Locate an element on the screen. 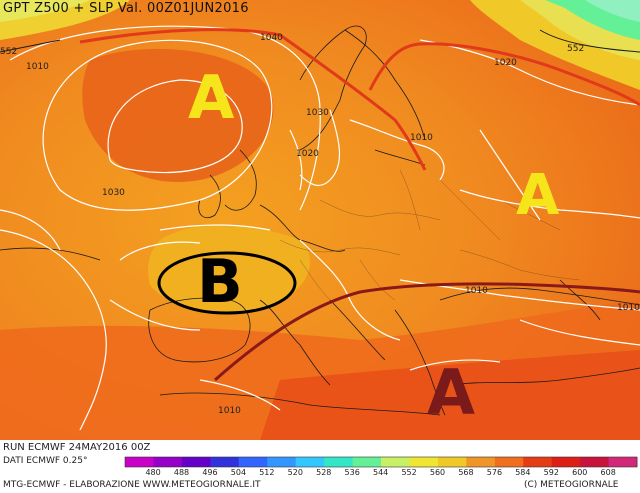 This screenshot has height=493, width=640. high-pressure-letter-nw: A is located at coordinates (211, 98).